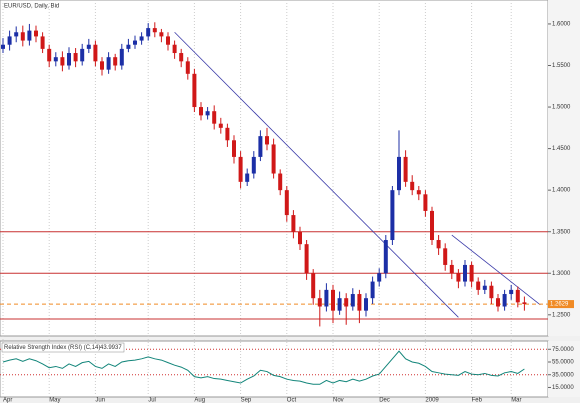 Image resolution: width=580 pixels, height=403 pixels. Describe the element at coordinates (564, 168) in the screenshot. I see `price-axis` at that location.